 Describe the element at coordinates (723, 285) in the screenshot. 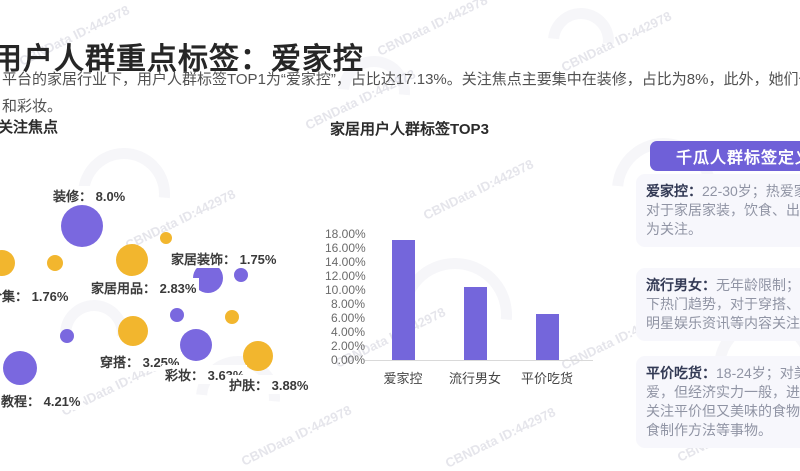

I see `definition-line: 流行男女：无年龄限制；紧` at that location.